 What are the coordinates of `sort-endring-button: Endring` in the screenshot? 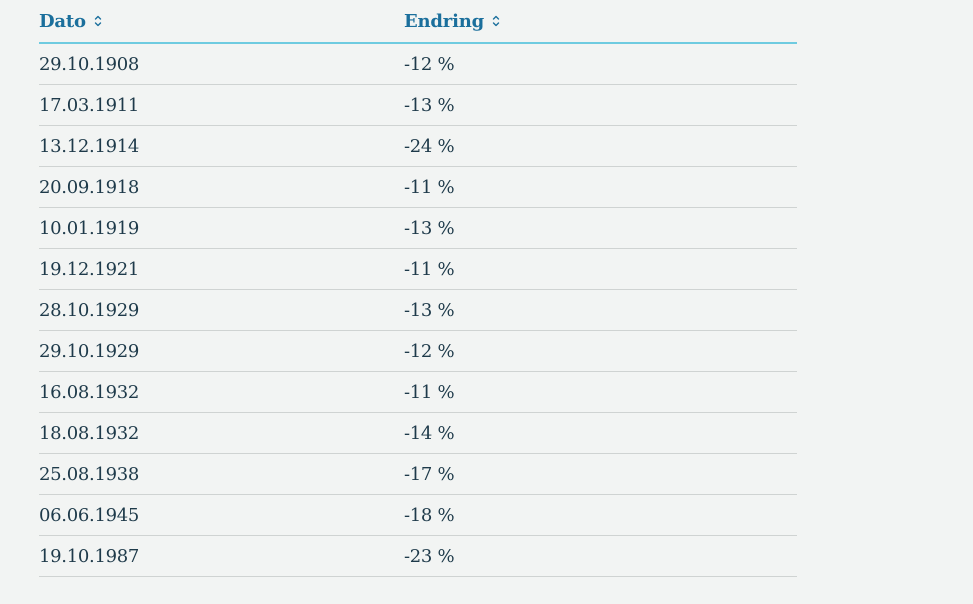 It's located at (452, 21).